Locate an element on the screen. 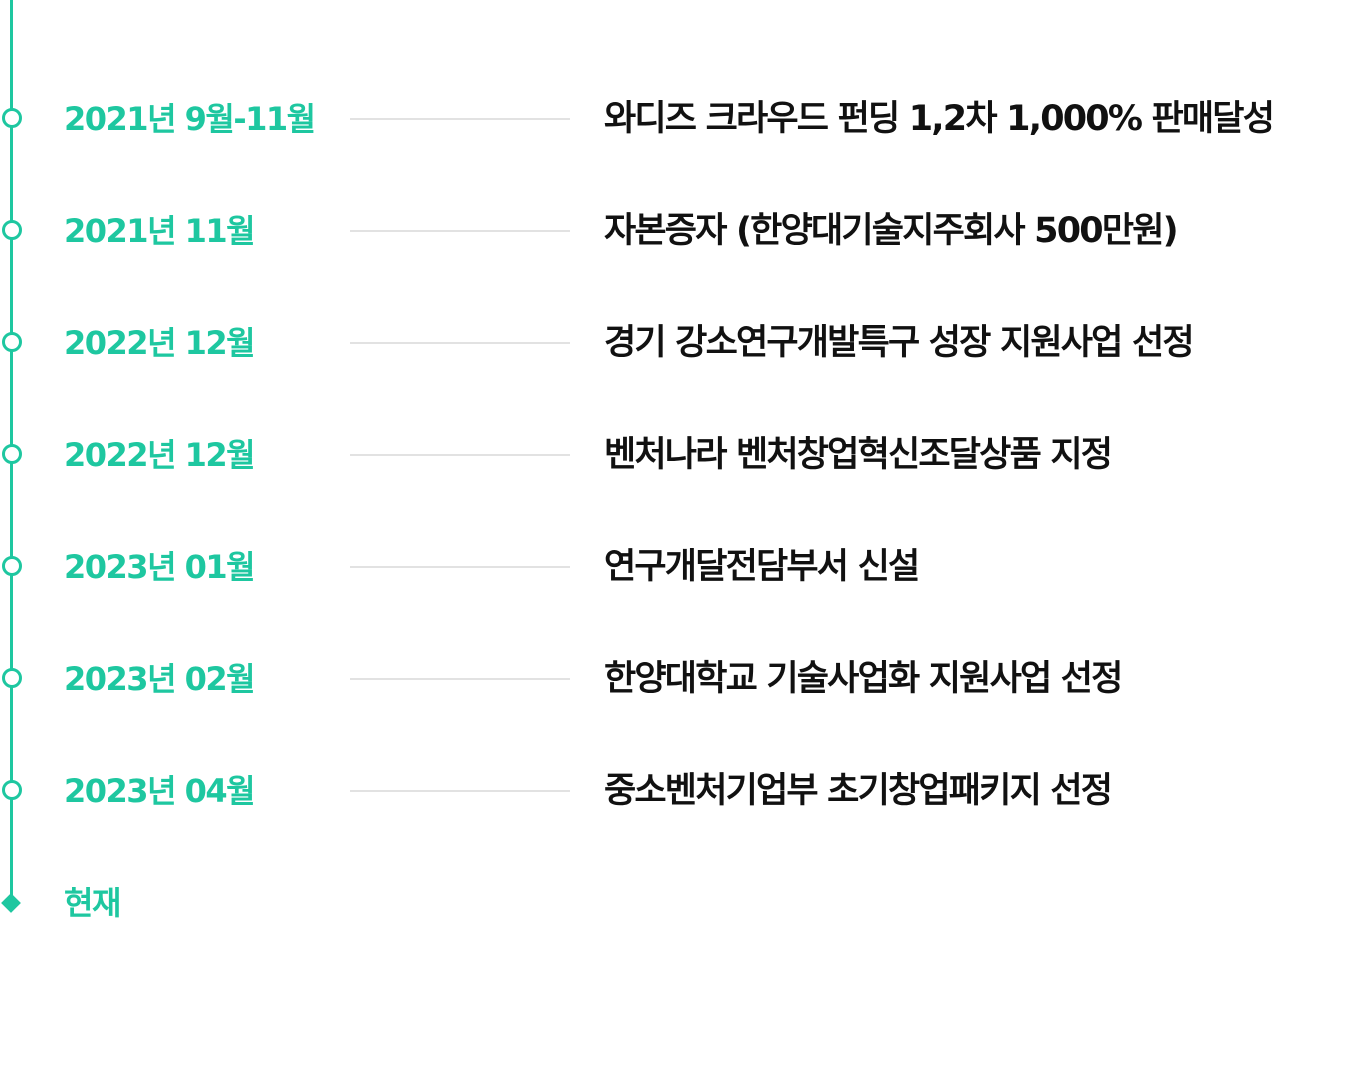 The width and height of the screenshot is (1364, 1070). entry-event: 경기 강소연구개발특구 성장 지원사업 선정 is located at coordinates (899, 343).